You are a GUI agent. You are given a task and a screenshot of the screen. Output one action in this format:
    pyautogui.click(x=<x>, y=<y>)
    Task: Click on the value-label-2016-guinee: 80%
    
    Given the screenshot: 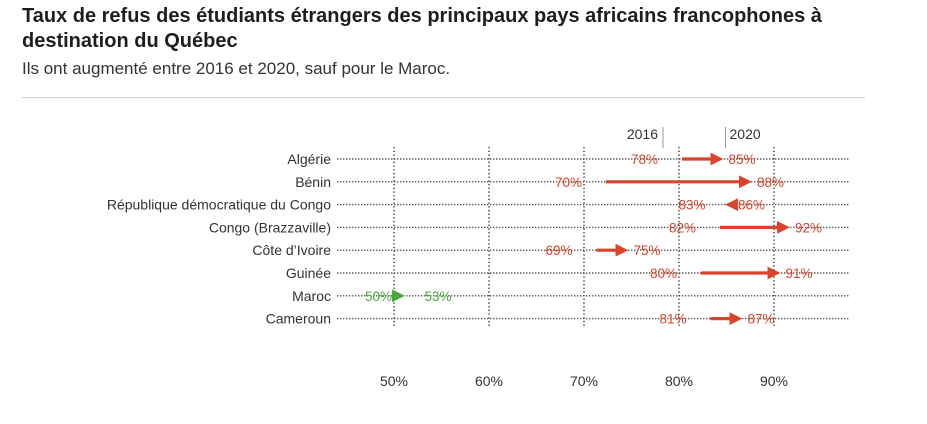 What is the action you would take?
    pyautogui.click(x=663, y=273)
    